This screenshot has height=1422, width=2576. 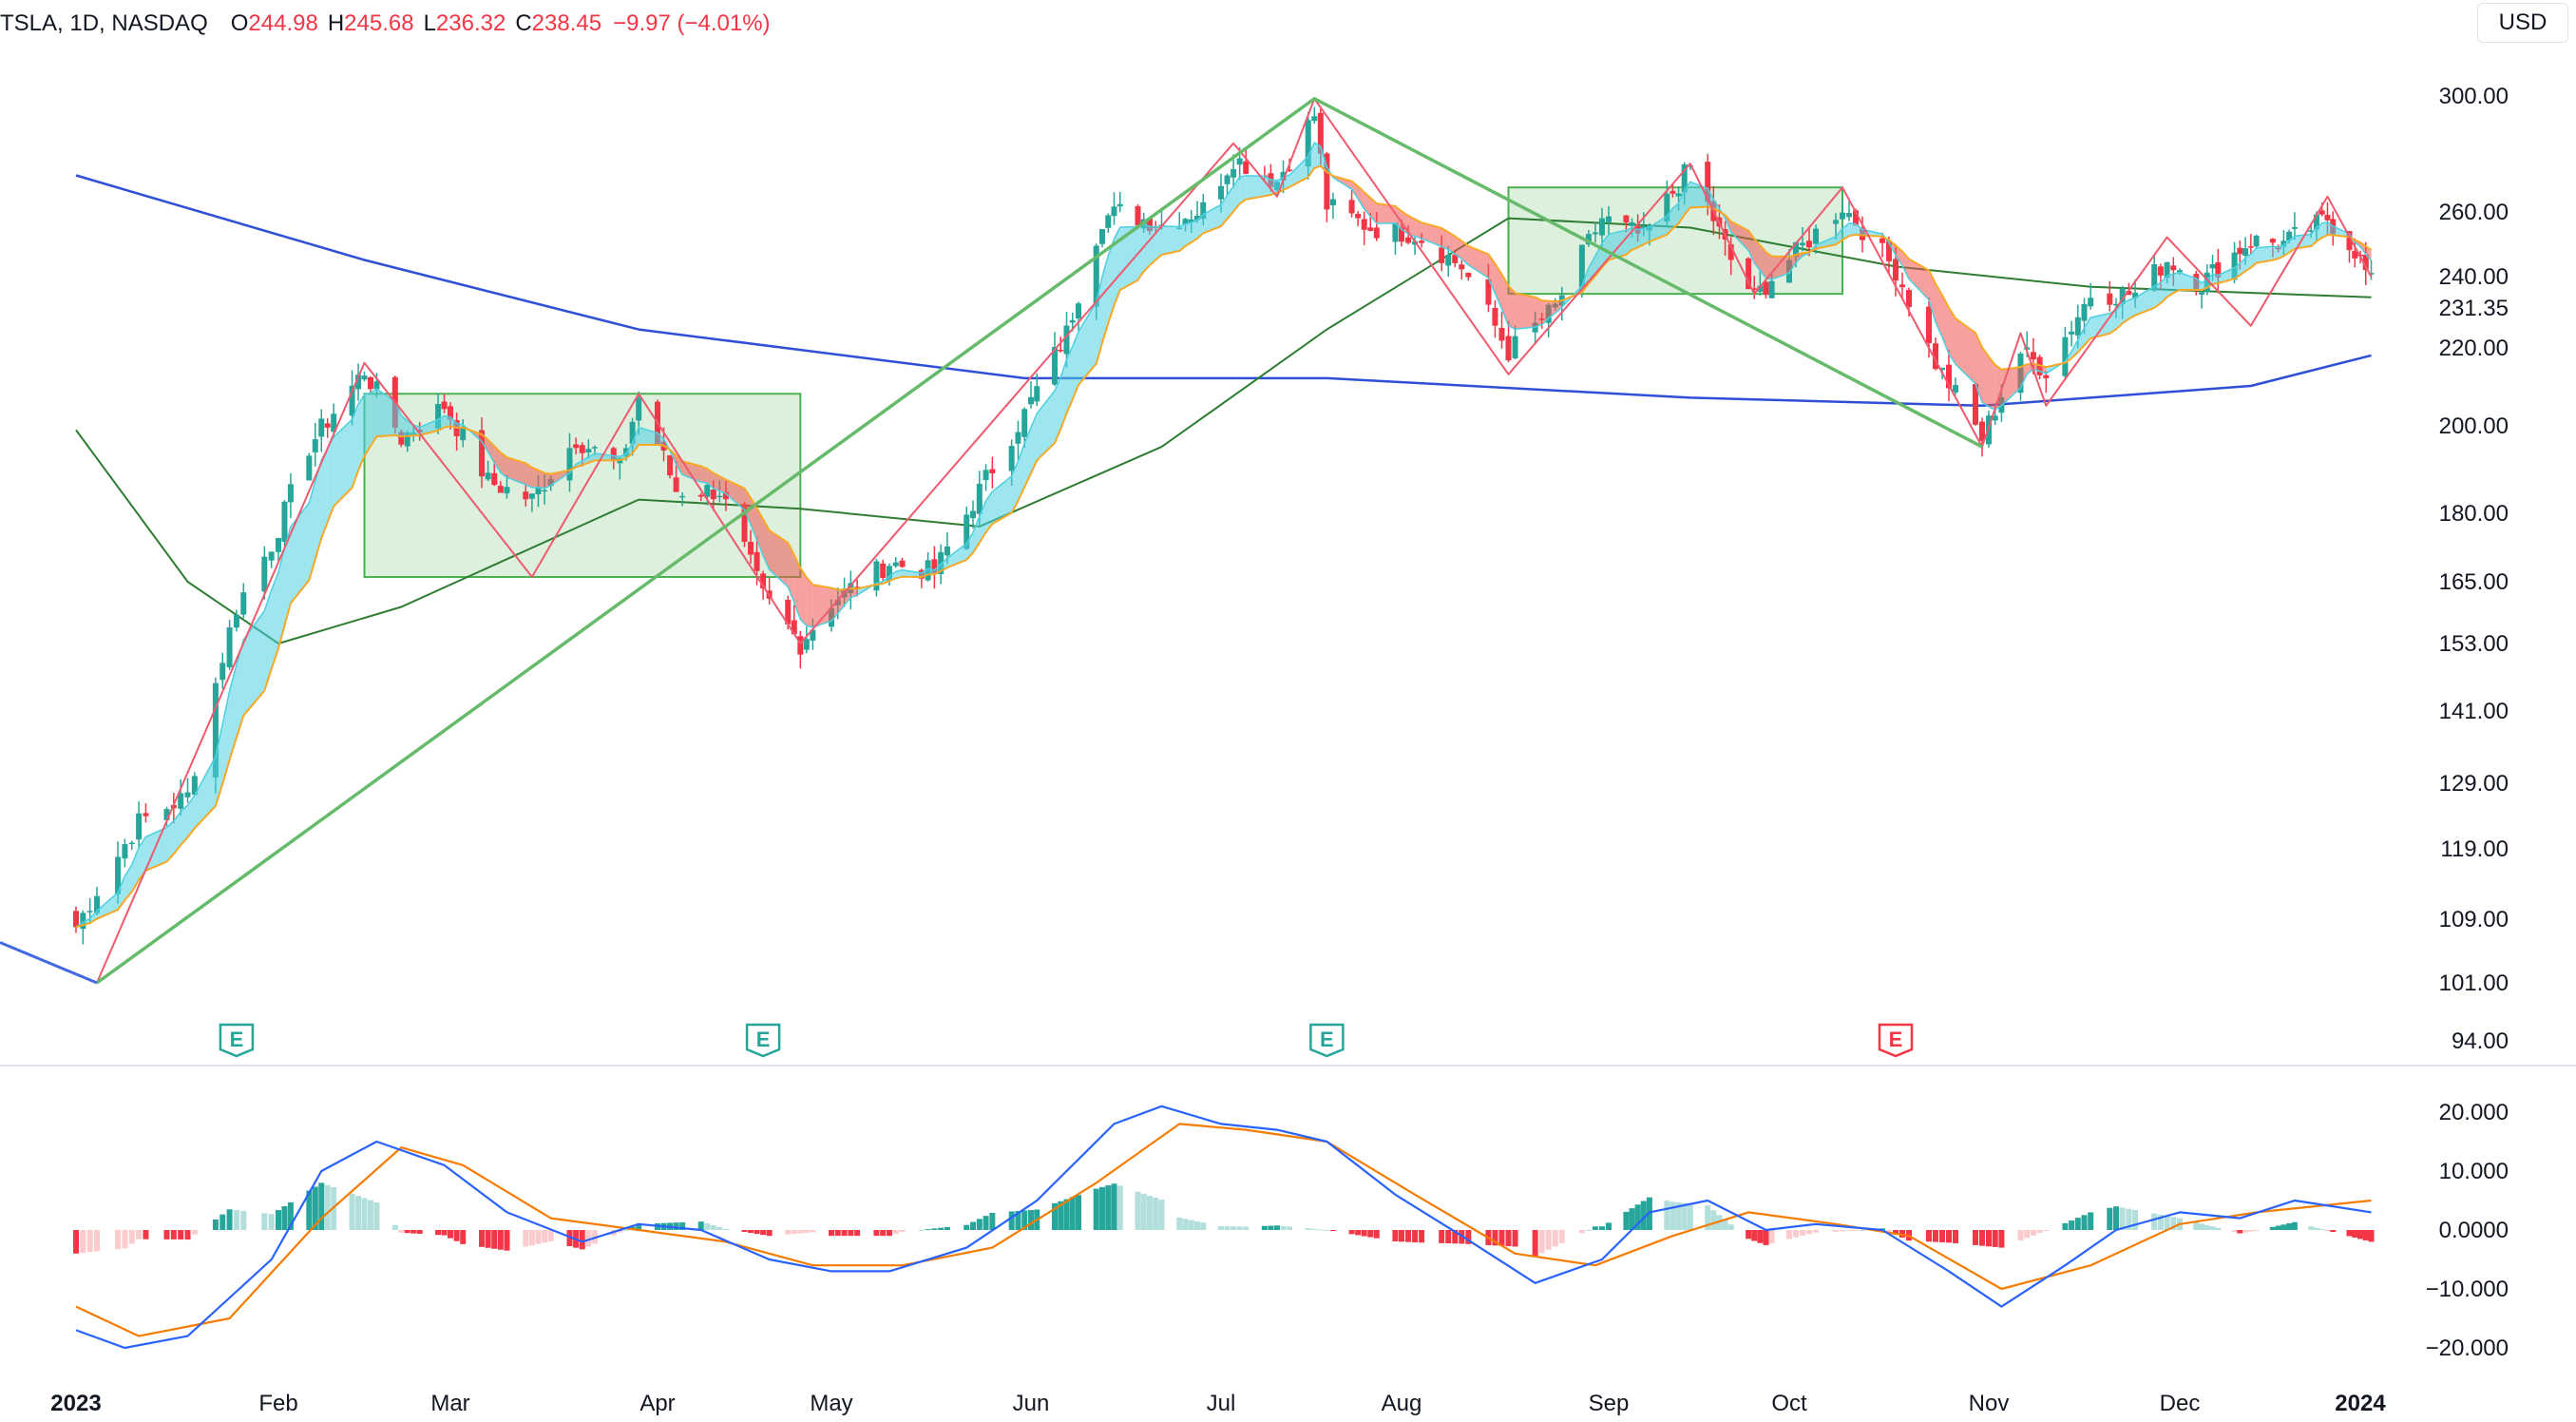 What do you see at coordinates (763, 1041) in the screenshot?
I see `earnings-marker-2: E` at bounding box center [763, 1041].